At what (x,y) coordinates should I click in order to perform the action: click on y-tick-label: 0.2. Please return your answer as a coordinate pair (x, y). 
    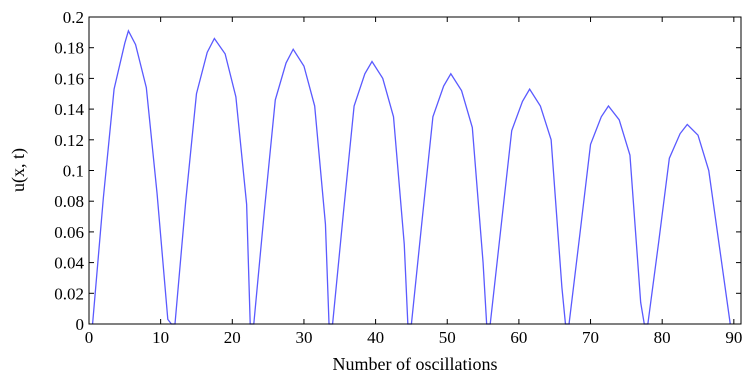
    Looking at the image, I should click on (73, 17).